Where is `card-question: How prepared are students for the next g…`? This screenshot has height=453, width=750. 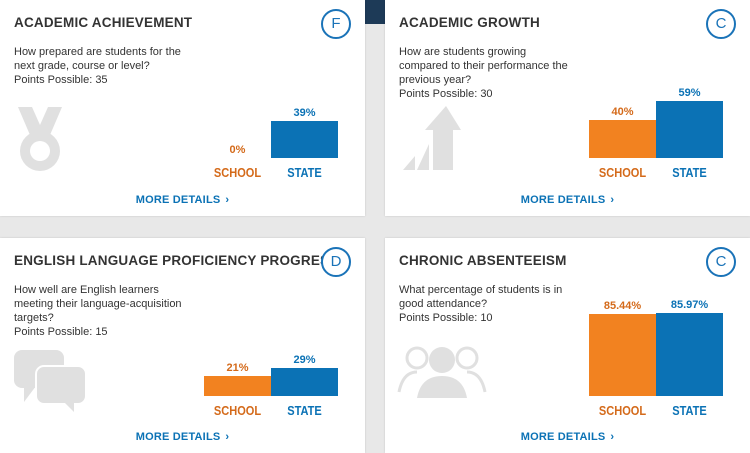 card-question: How prepared are students for the next g… is located at coordinates (101, 66).